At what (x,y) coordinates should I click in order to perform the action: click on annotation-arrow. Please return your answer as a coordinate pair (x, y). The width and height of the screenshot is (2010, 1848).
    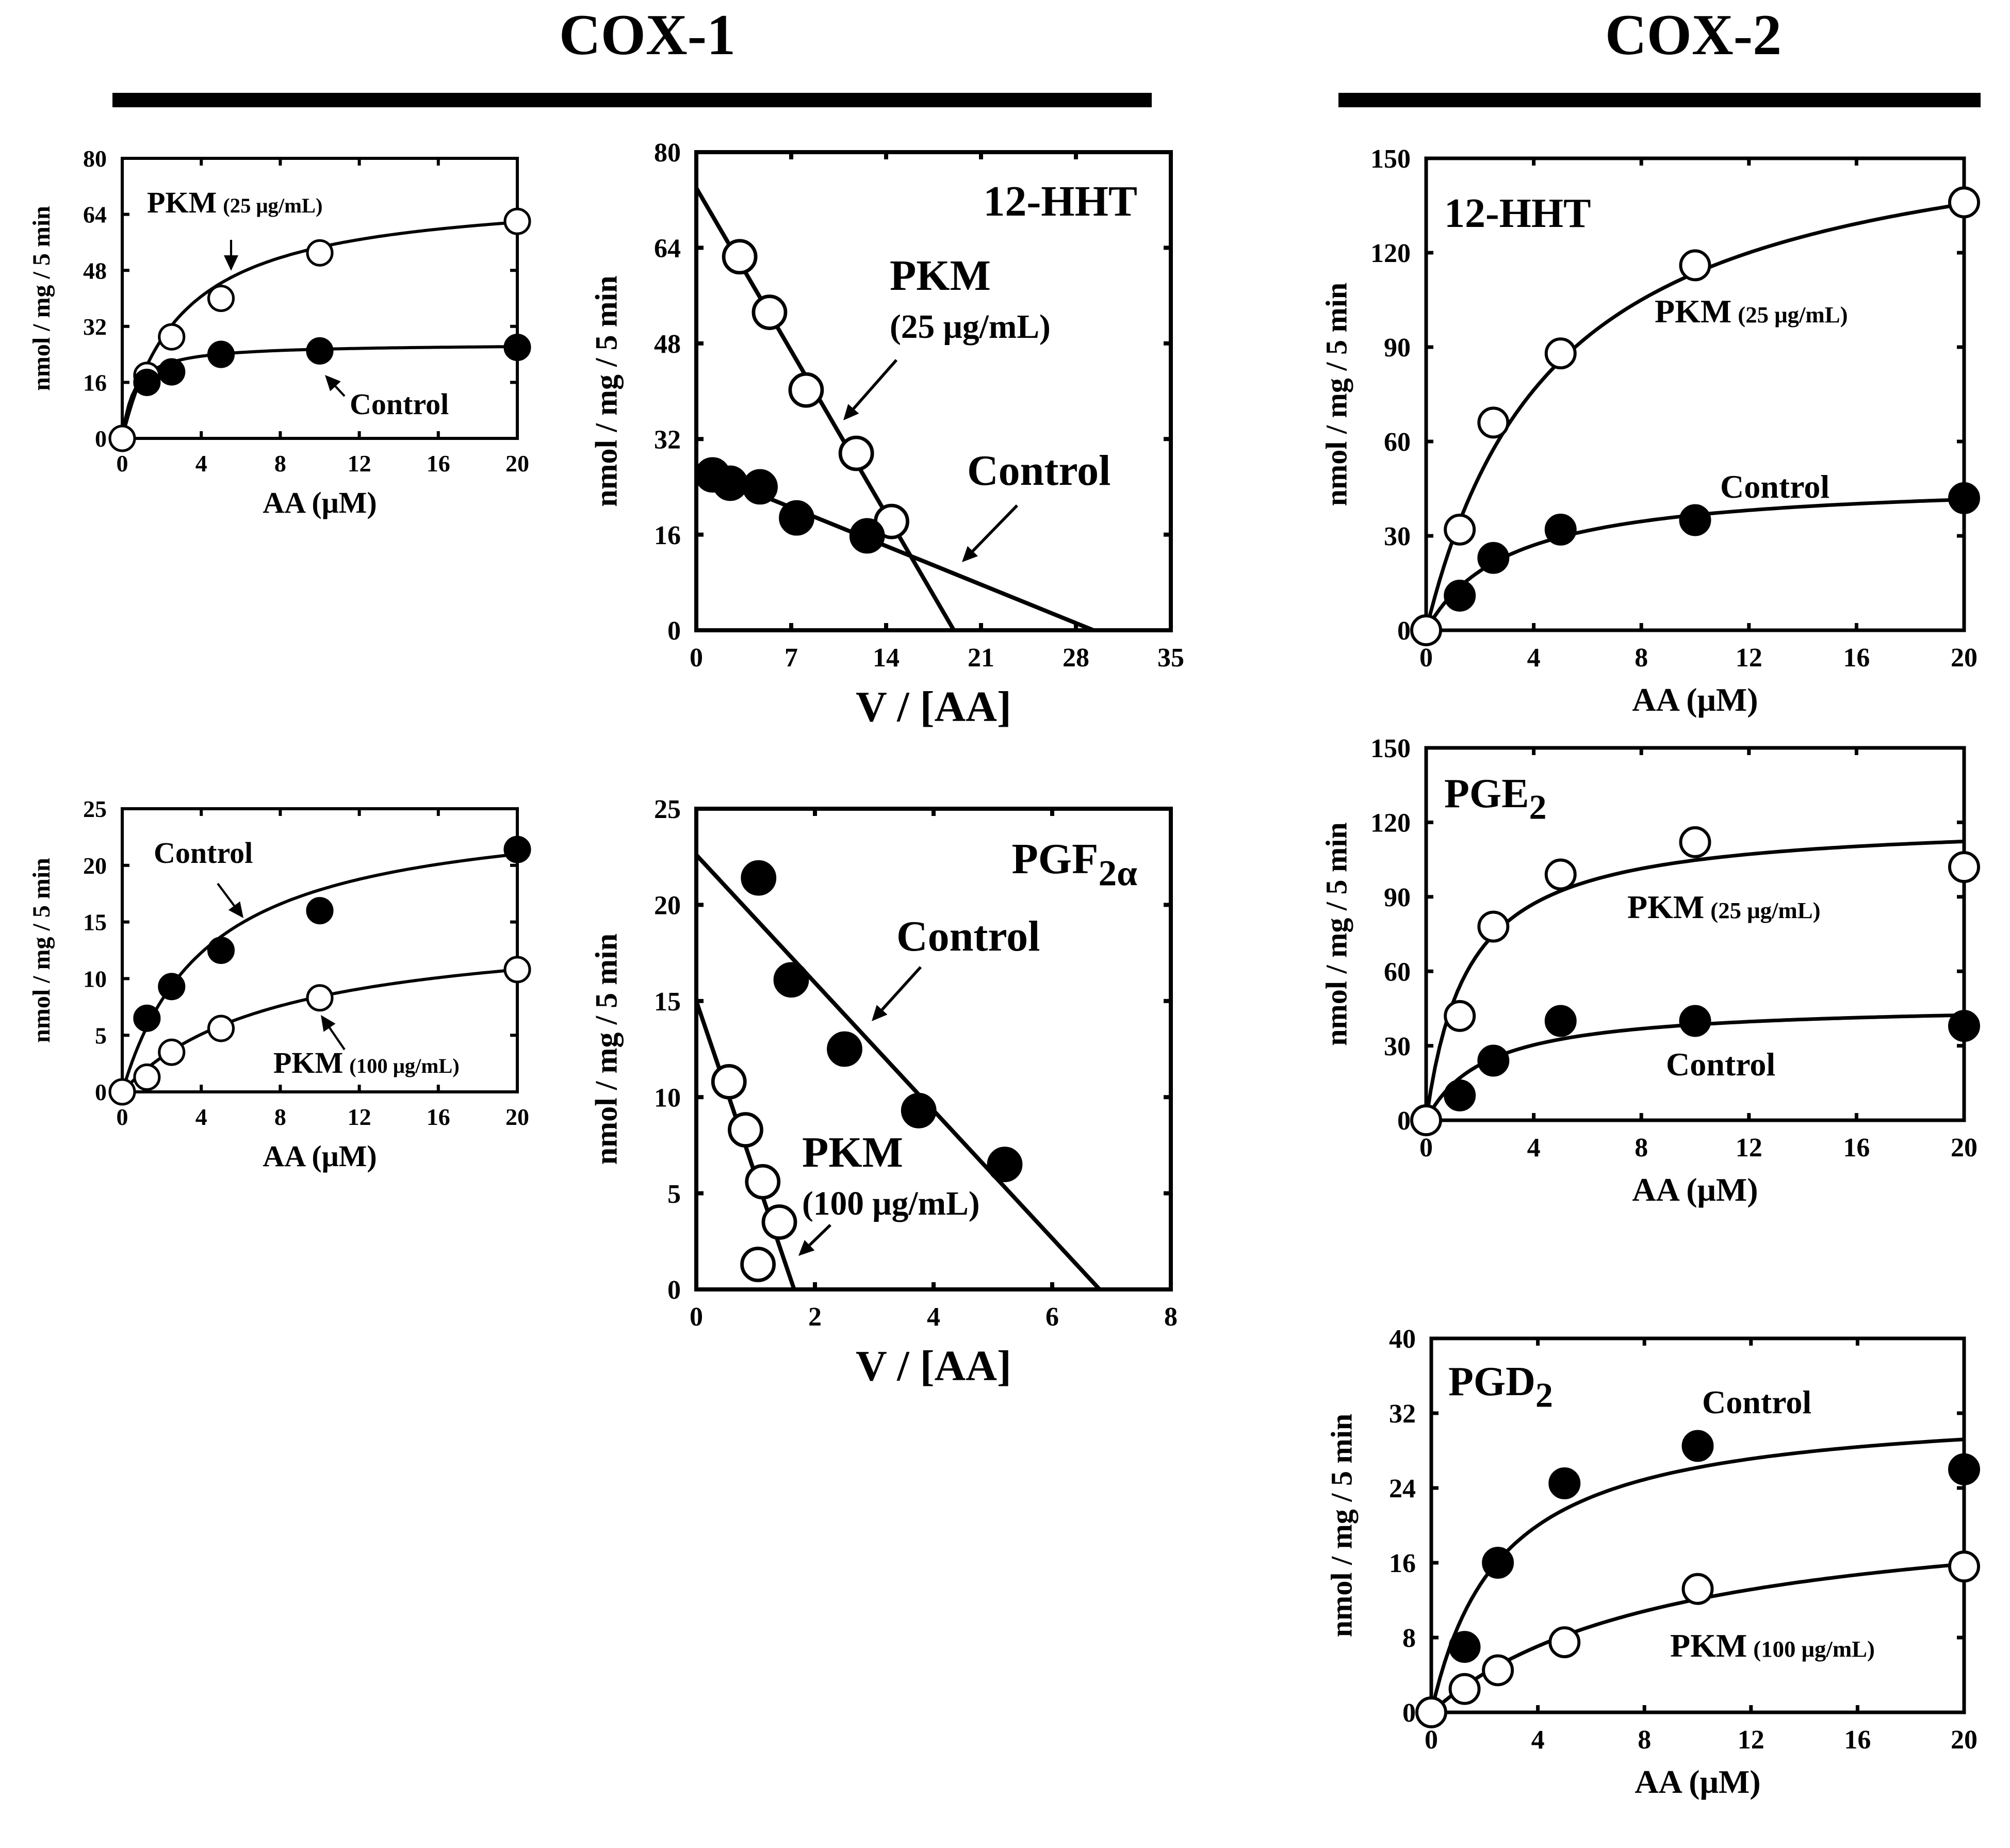
    Looking at the image, I should click on (875, 384).